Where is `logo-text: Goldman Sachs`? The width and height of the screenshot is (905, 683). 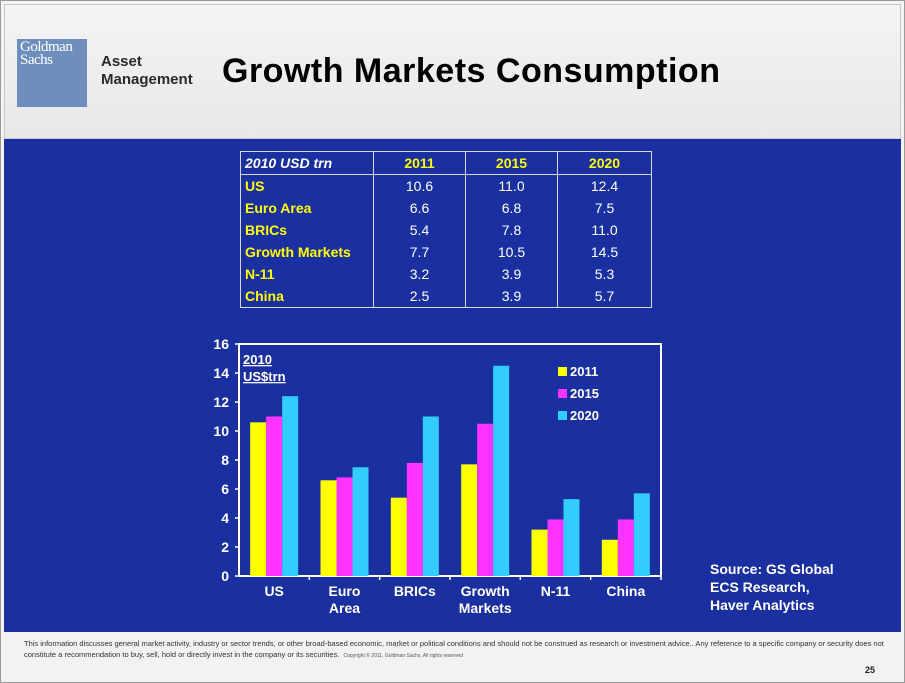 logo-text: Goldman Sachs is located at coordinates (46, 53).